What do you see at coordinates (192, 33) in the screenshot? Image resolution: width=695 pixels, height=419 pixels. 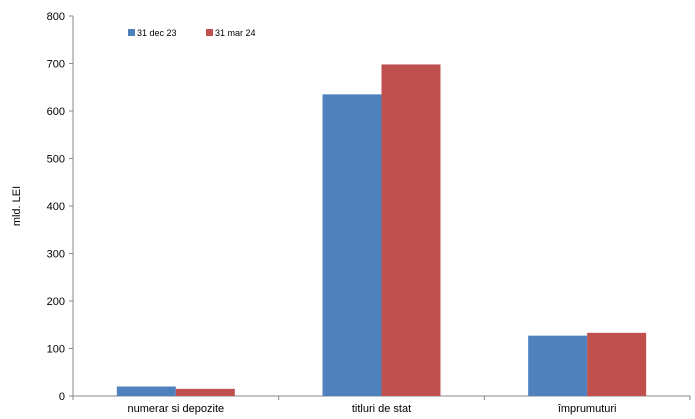 I see `legend: 31 dec 23 31 mar 24` at bounding box center [192, 33].